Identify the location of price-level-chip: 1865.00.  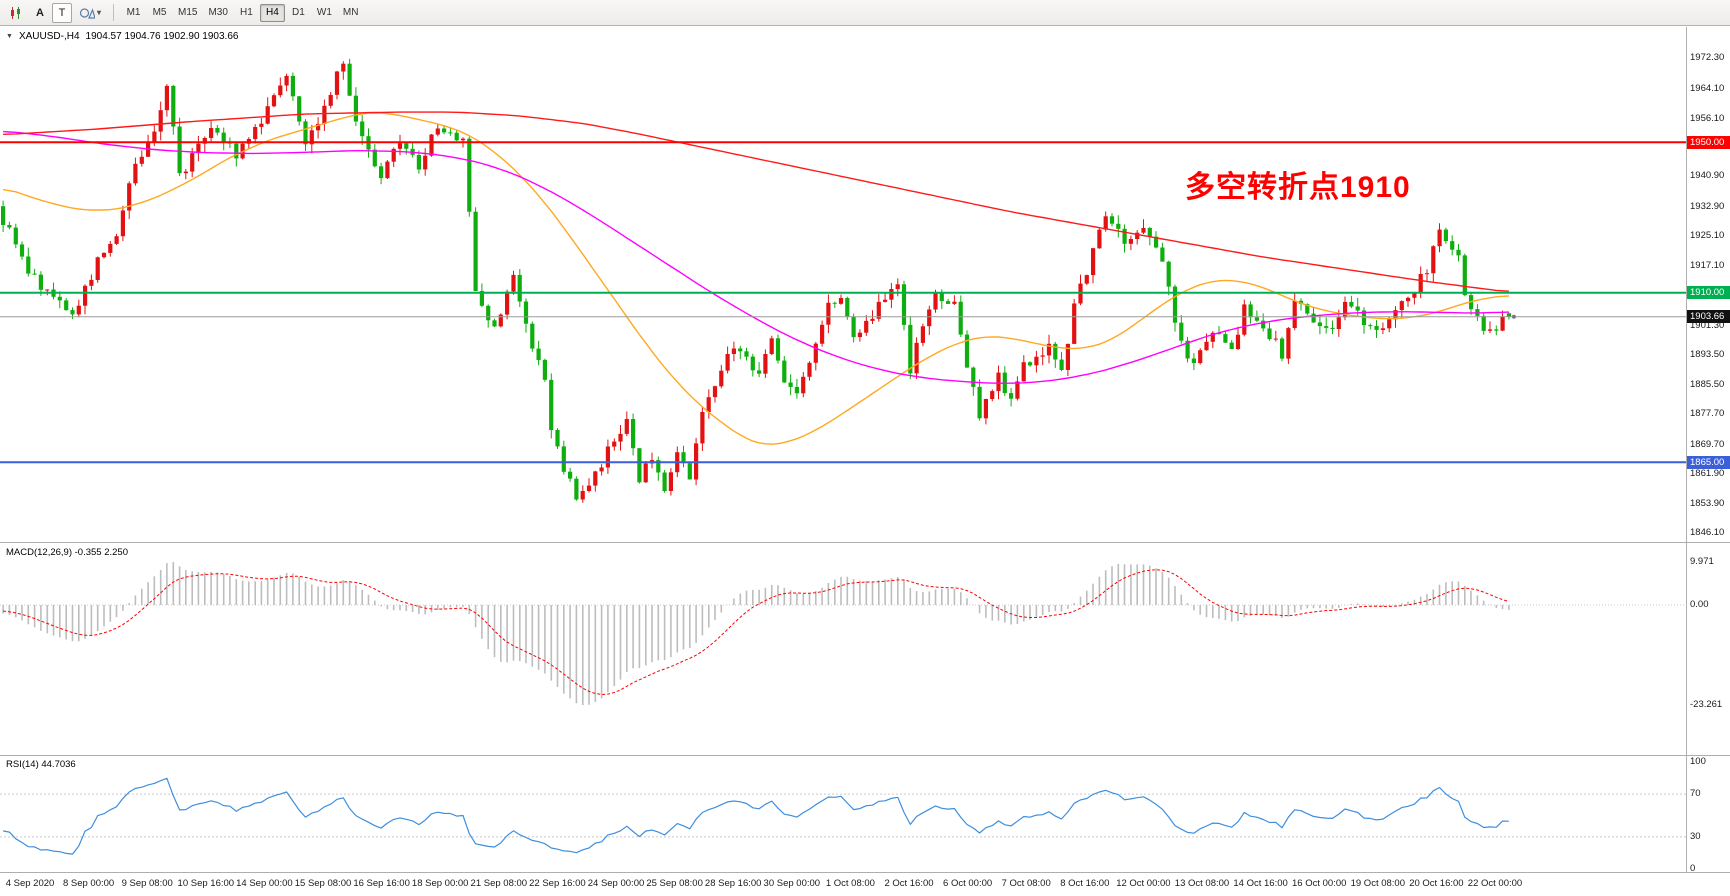
(1708, 462).